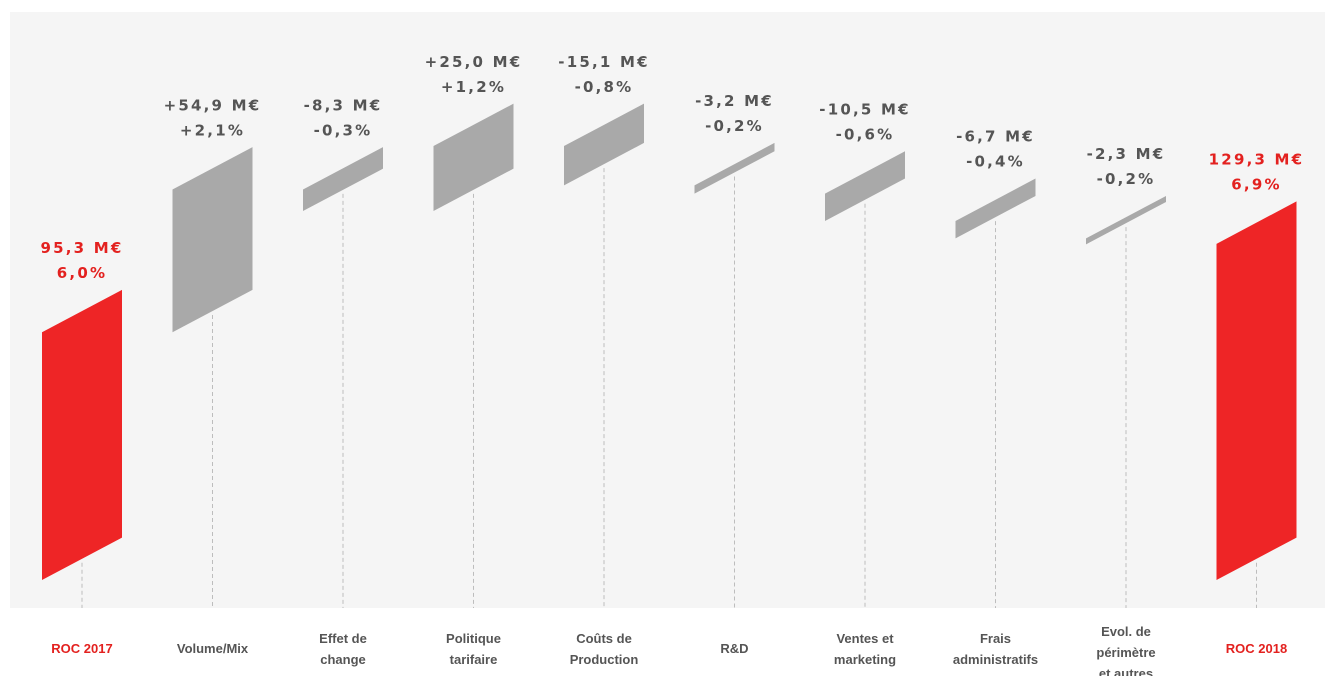 The width and height of the screenshot is (1332, 676). I want to click on bar-politique-tarifaire, so click(473, 157).